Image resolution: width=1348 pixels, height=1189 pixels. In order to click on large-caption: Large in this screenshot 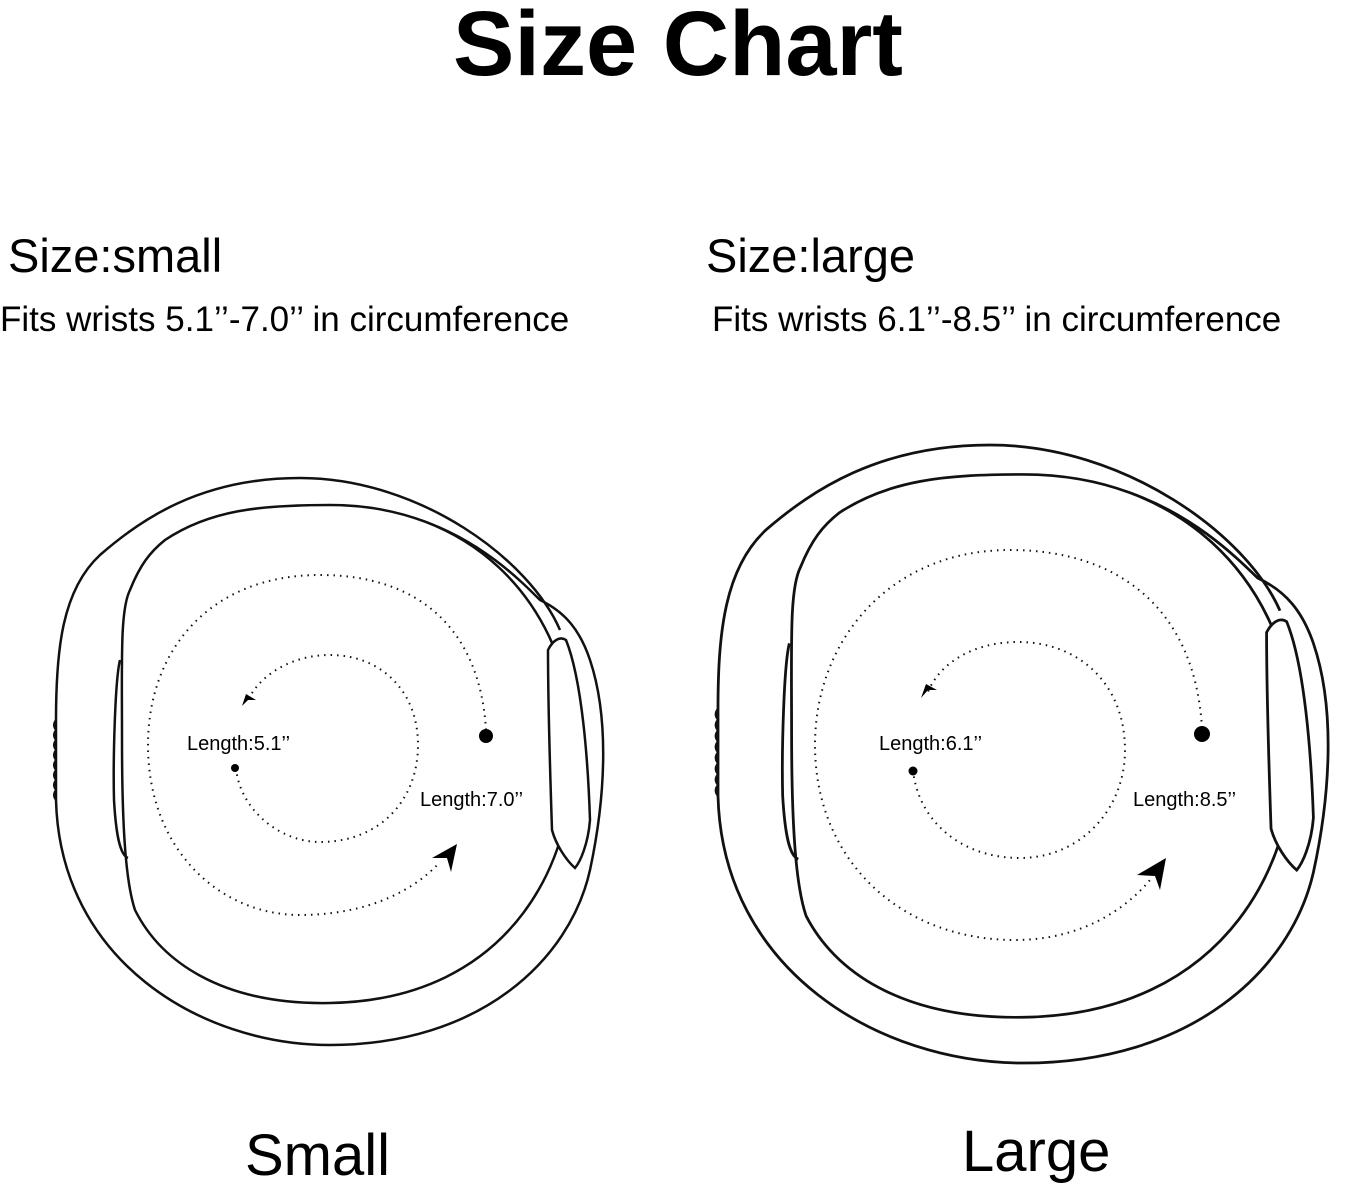, I will do `click(1036, 1151)`.